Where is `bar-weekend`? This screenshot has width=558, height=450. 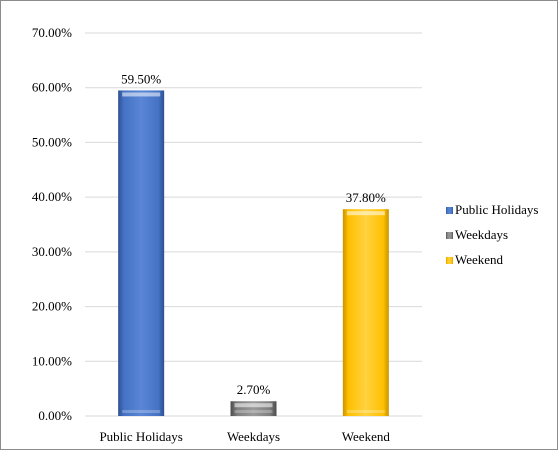 bar-weekend is located at coordinates (365, 312).